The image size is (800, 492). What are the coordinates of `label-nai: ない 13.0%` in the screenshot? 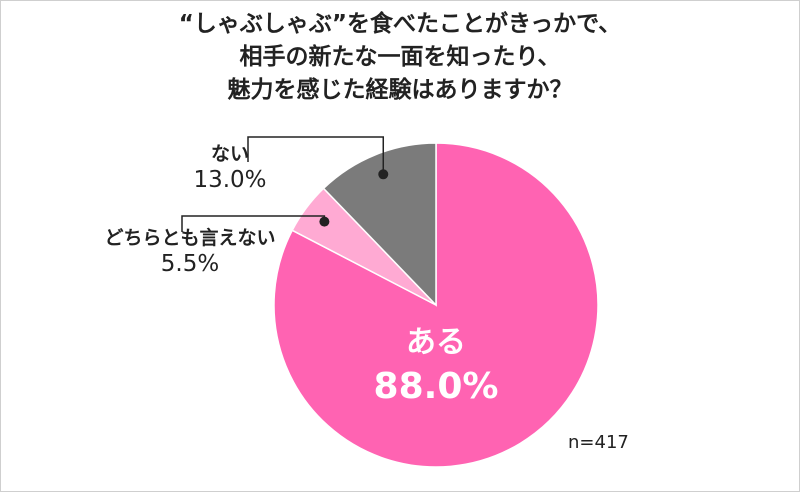 It's located at (230, 168).